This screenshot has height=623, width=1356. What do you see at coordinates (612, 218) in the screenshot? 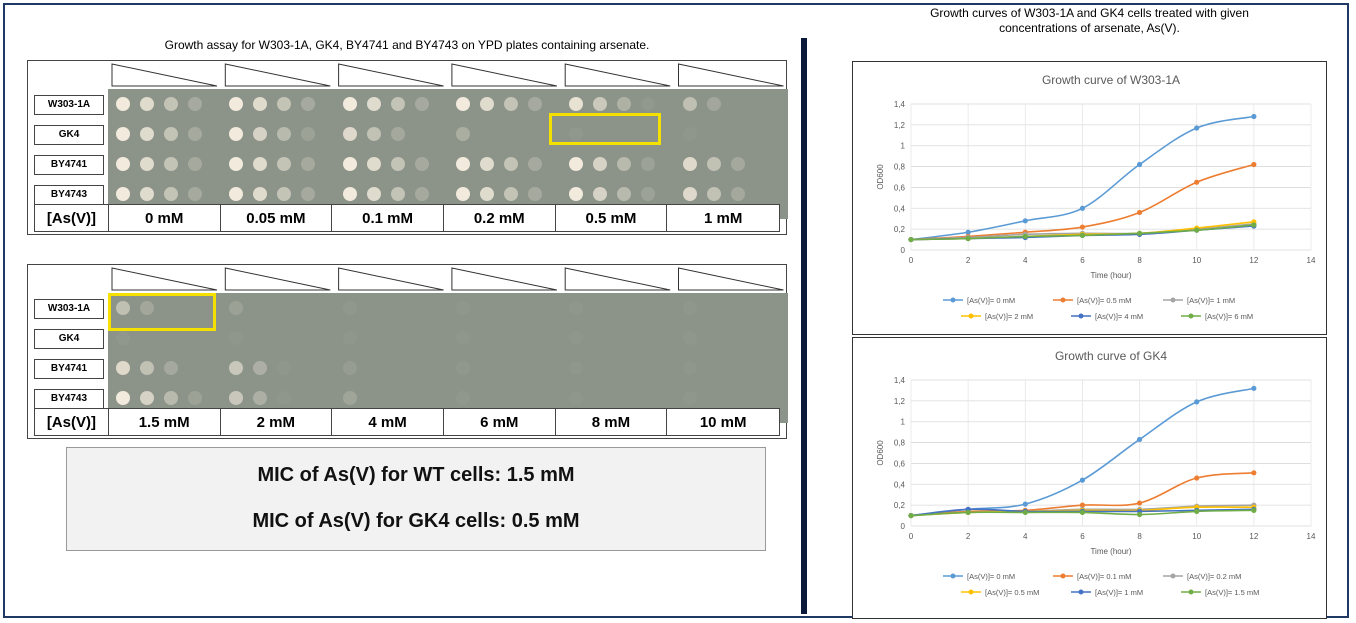
I see `concentration-cell: 0.5 mM` at bounding box center [612, 218].